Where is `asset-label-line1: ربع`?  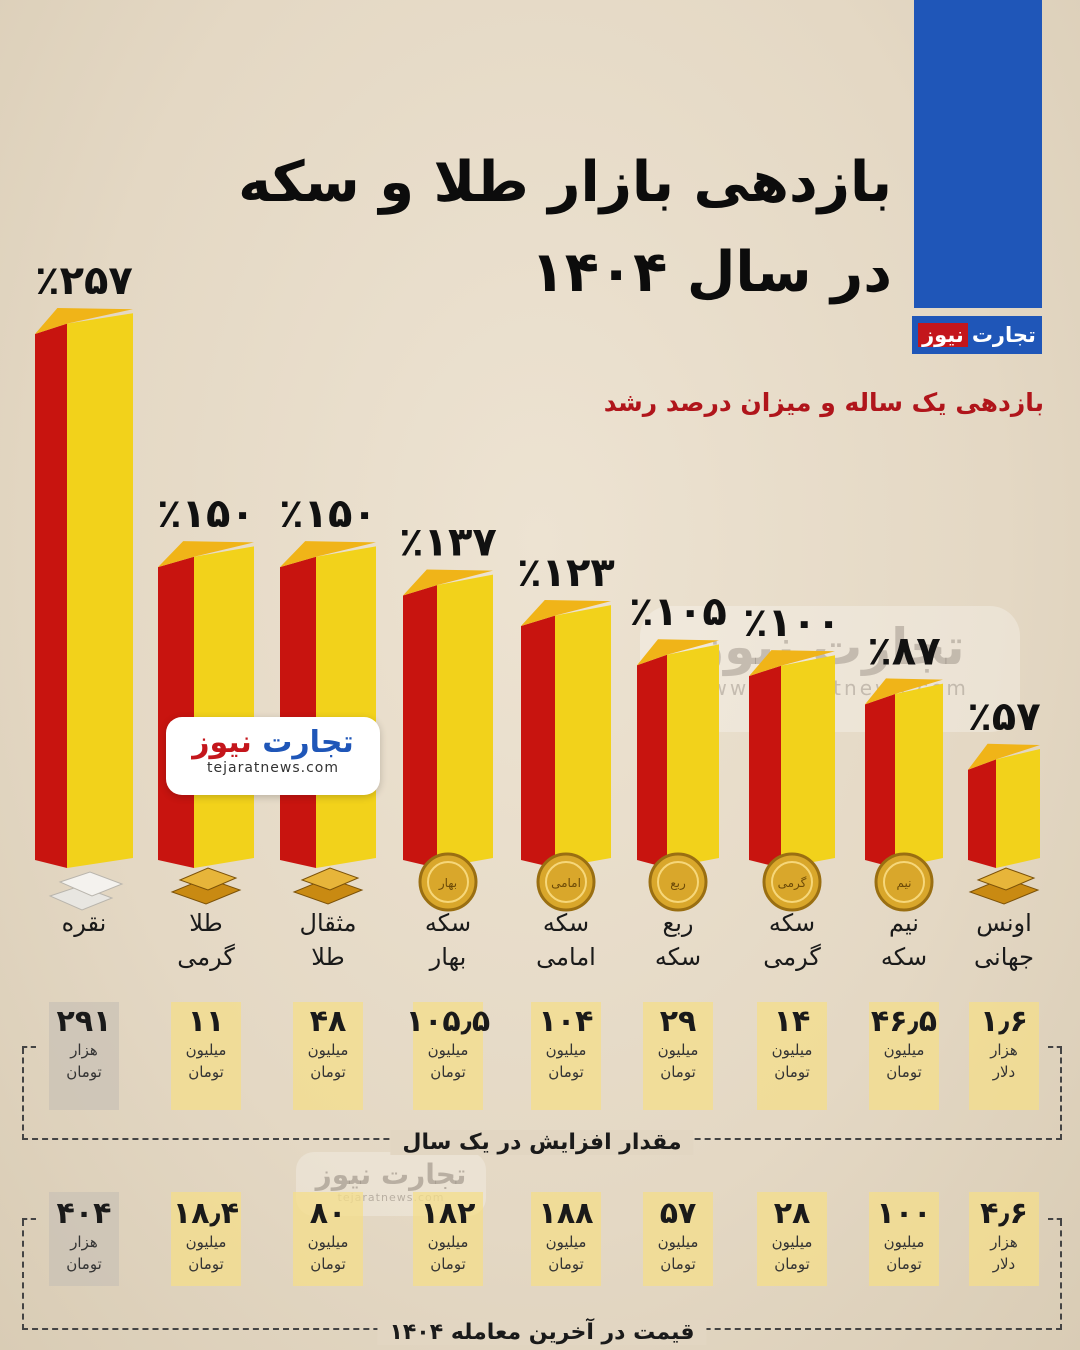 asset-label-line1: ربع is located at coordinates (678, 923).